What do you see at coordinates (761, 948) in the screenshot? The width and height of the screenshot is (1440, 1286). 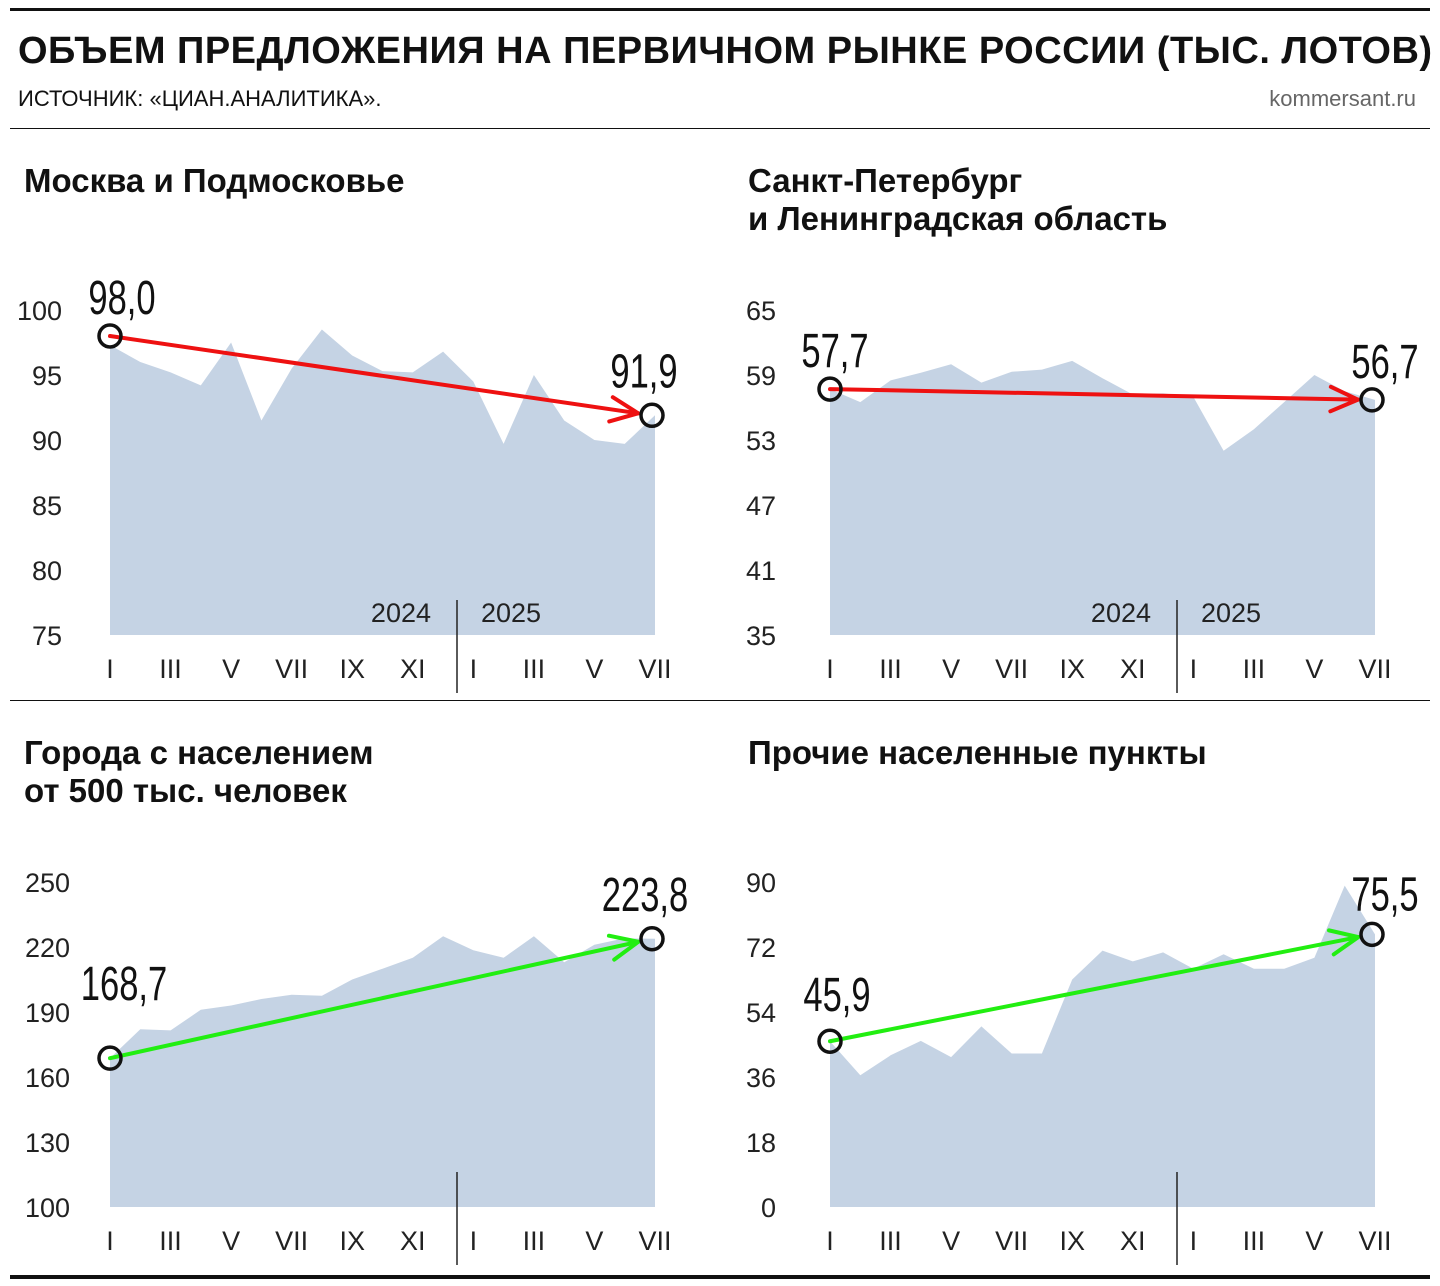 I see `y-tick-label: 72` at bounding box center [761, 948].